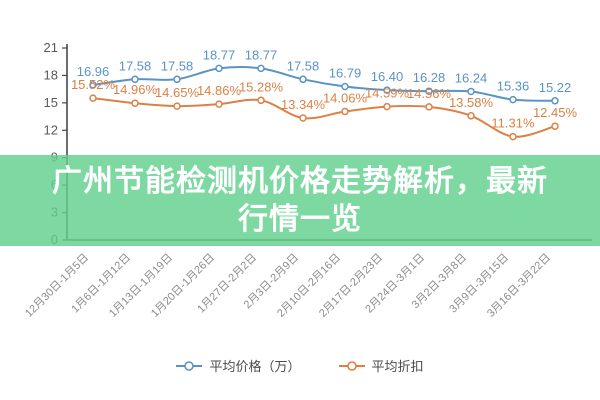 The height and width of the screenshot is (400, 600). Describe the element at coordinates (135, 89) in the screenshot. I see `svg-text: 14.96%` at that location.